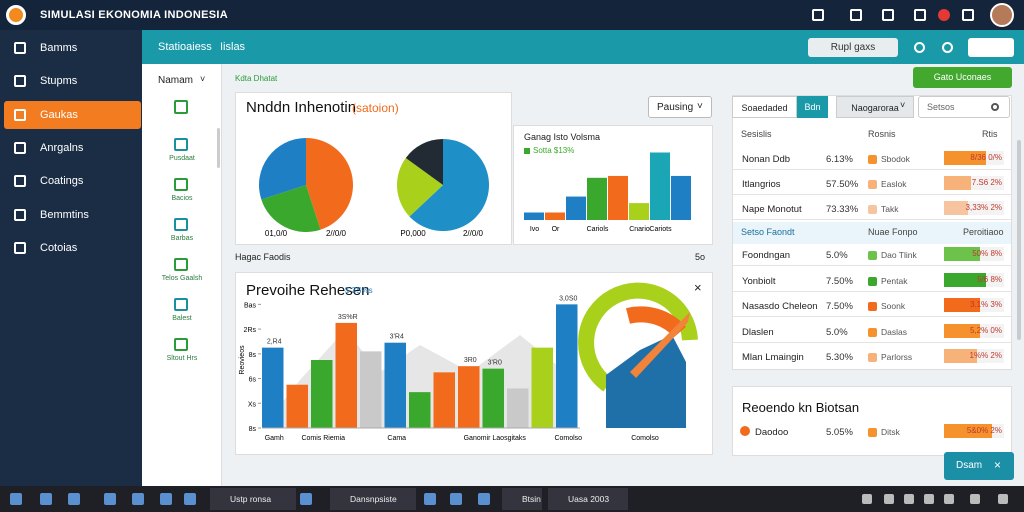 Image resolution: width=1024 pixels, height=512 pixels. What do you see at coordinates (941, 107) in the screenshot?
I see `search-placeholder: Setsos` at bounding box center [941, 107].